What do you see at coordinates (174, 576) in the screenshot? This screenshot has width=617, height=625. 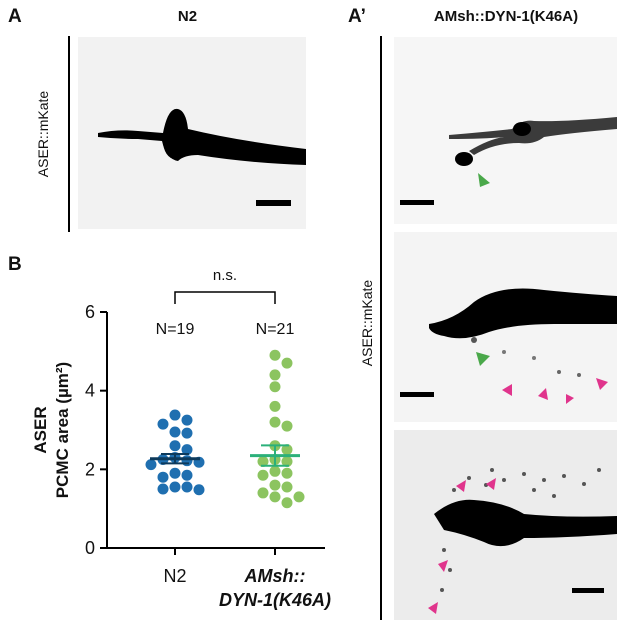 I see `x-category-label: N2` at bounding box center [174, 576].